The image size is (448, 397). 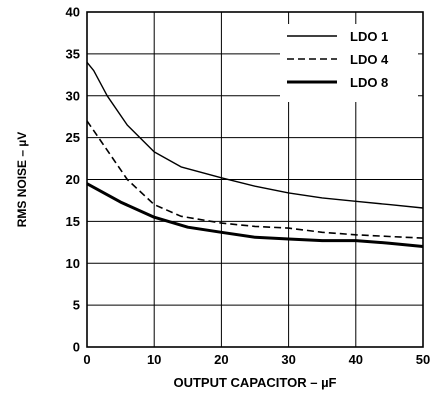 What do you see at coordinates (22, 180) in the screenshot?
I see `y-axis-label: RMS NOISE – µV` at bounding box center [22, 180].